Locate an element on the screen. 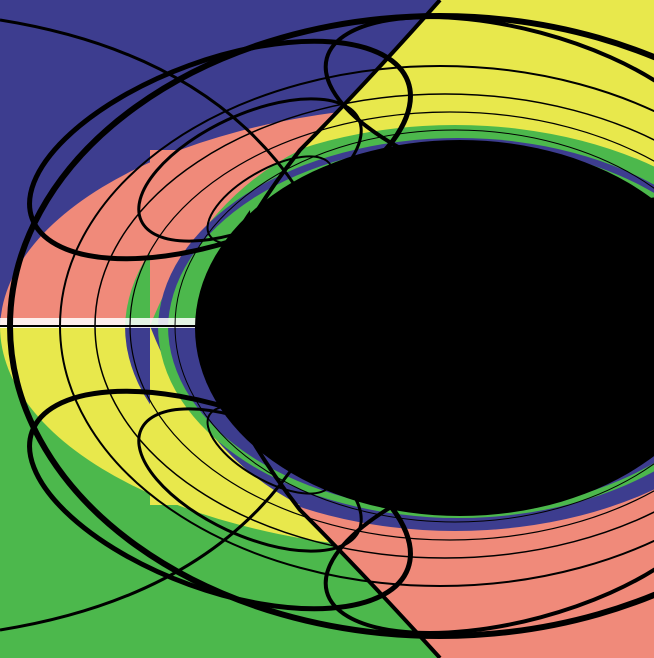 The height and width of the screenshot is (658, 654). ring-yellow-inner is located at coordinates (225, 415).